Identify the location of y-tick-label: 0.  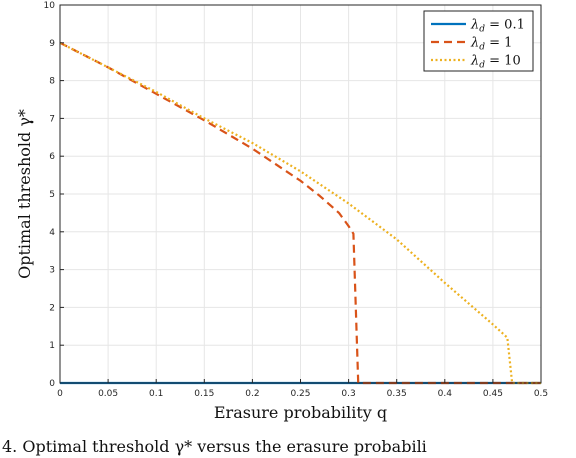
(52, 384).